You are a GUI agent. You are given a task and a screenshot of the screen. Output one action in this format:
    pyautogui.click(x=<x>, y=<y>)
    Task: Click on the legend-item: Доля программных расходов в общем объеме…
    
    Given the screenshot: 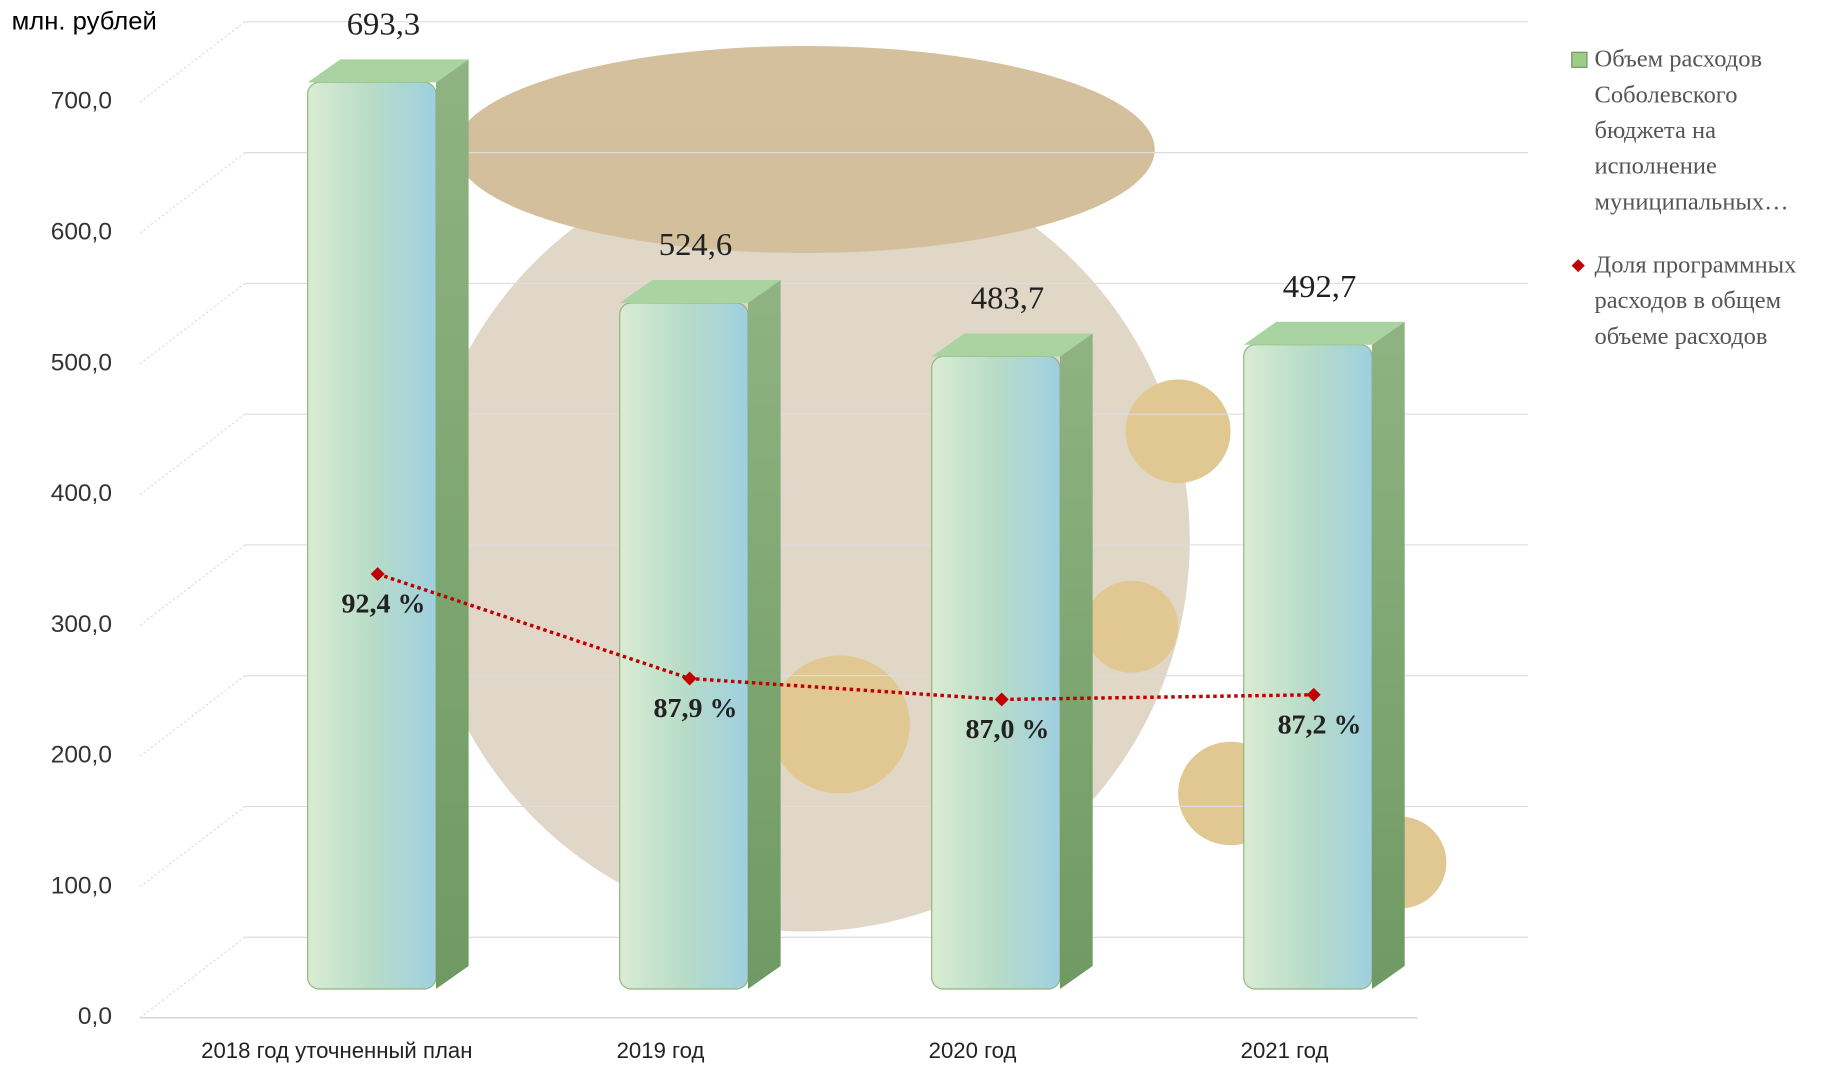 What is the action you would take?
    pyautogui.click(x=1699, y=300)
    